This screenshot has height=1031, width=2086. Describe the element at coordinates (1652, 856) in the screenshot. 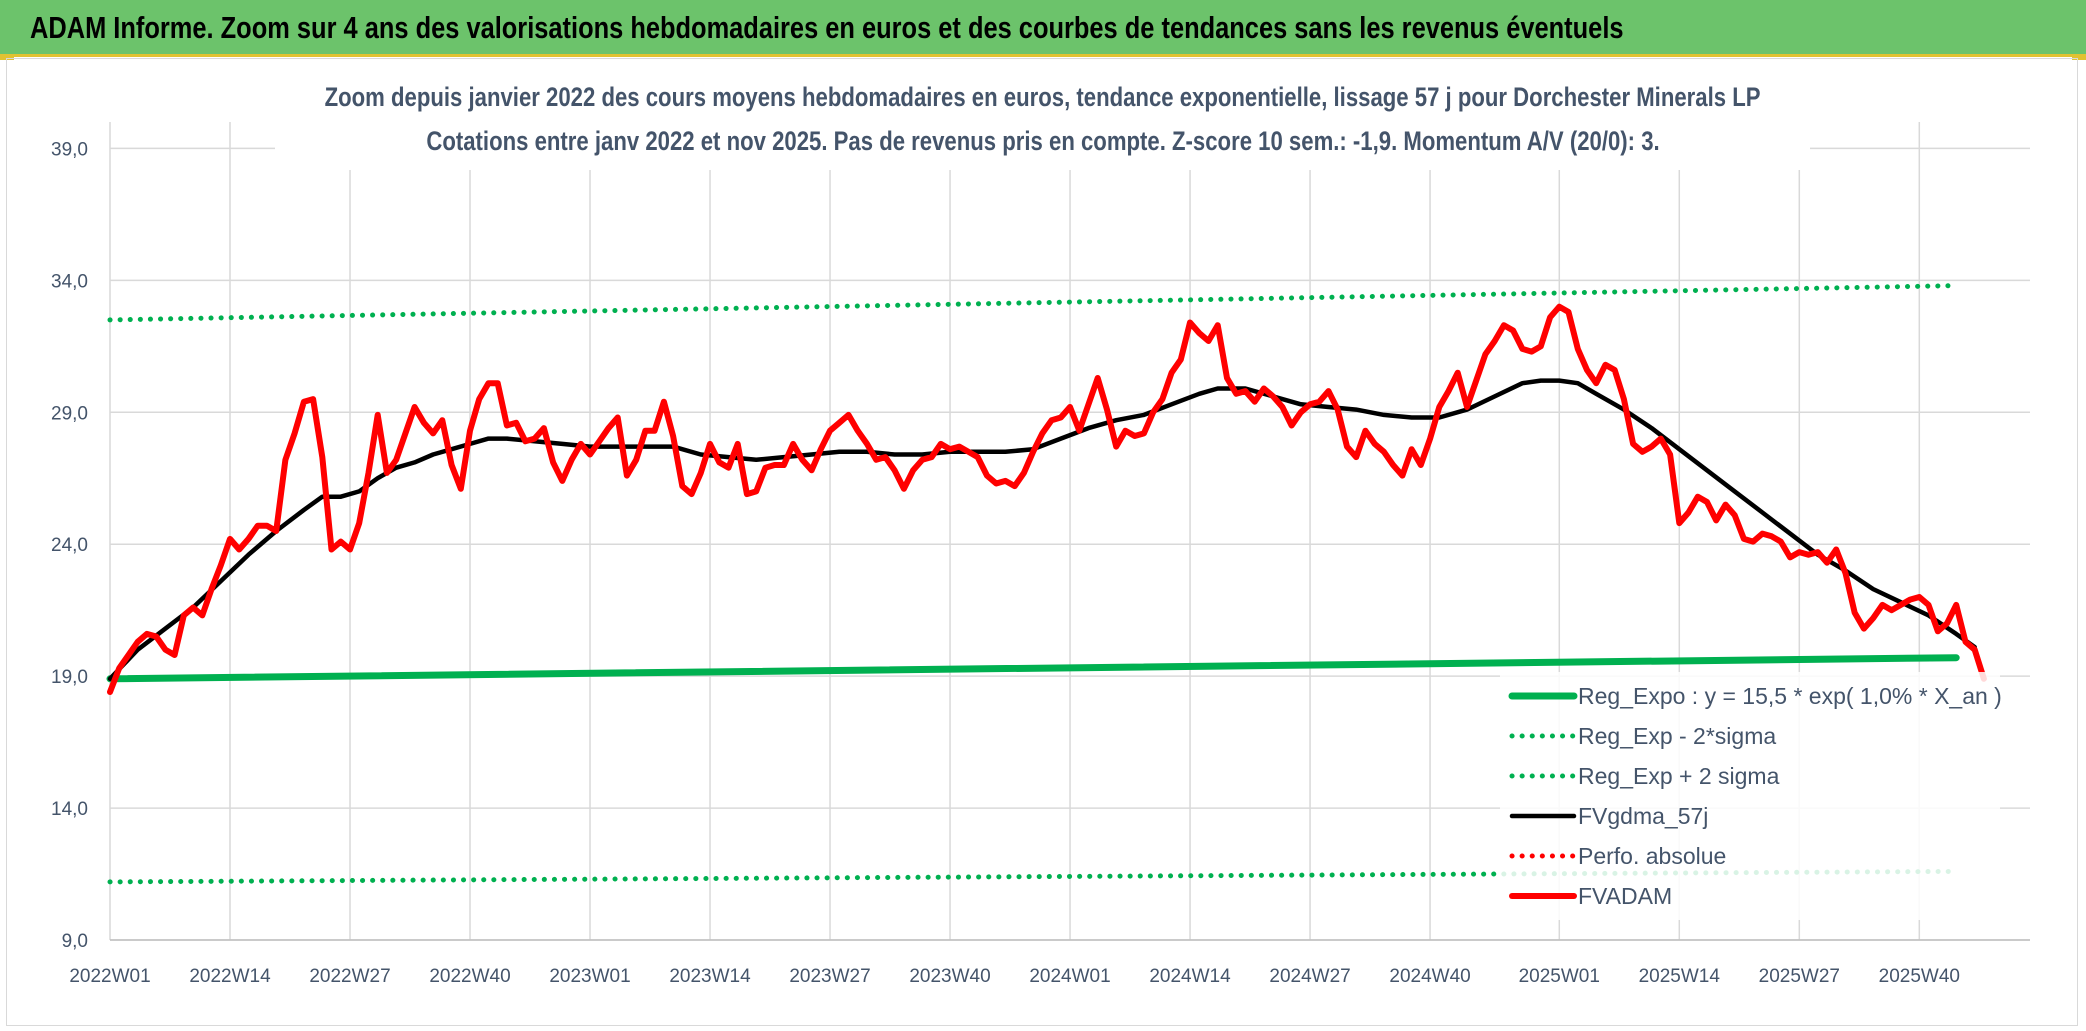

I see `legend-label: Perfo. absolue` at that location.